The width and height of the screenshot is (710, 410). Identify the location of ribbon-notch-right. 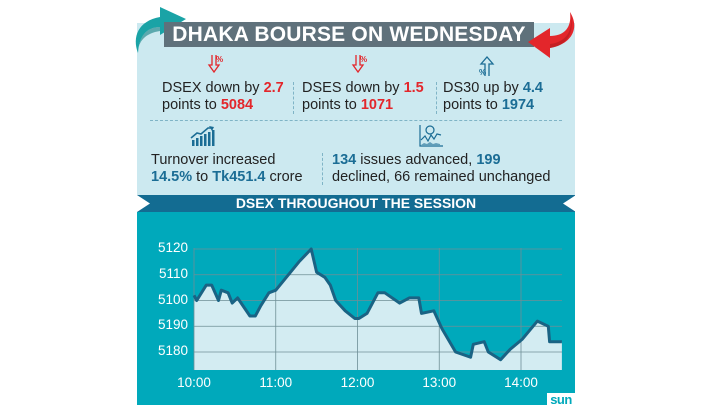
(569, 203).